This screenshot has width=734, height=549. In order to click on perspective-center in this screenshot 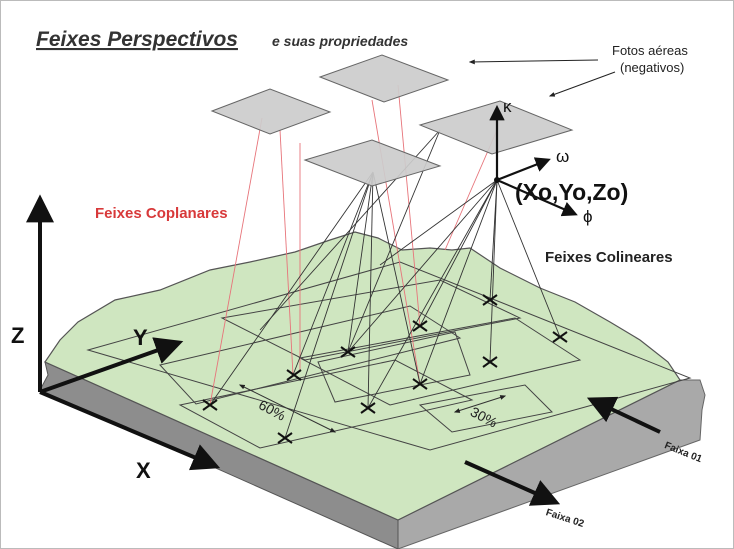, I will do `click(497, 180)`.